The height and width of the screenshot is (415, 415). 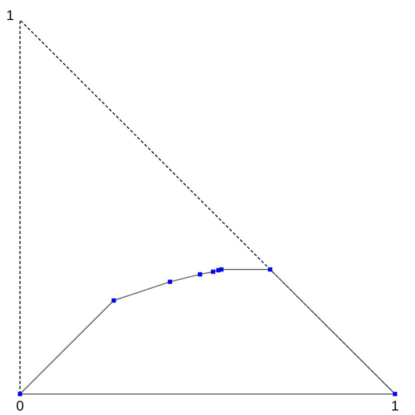 I want to click on x-tick-label: 0, so click(x=20, y=405).